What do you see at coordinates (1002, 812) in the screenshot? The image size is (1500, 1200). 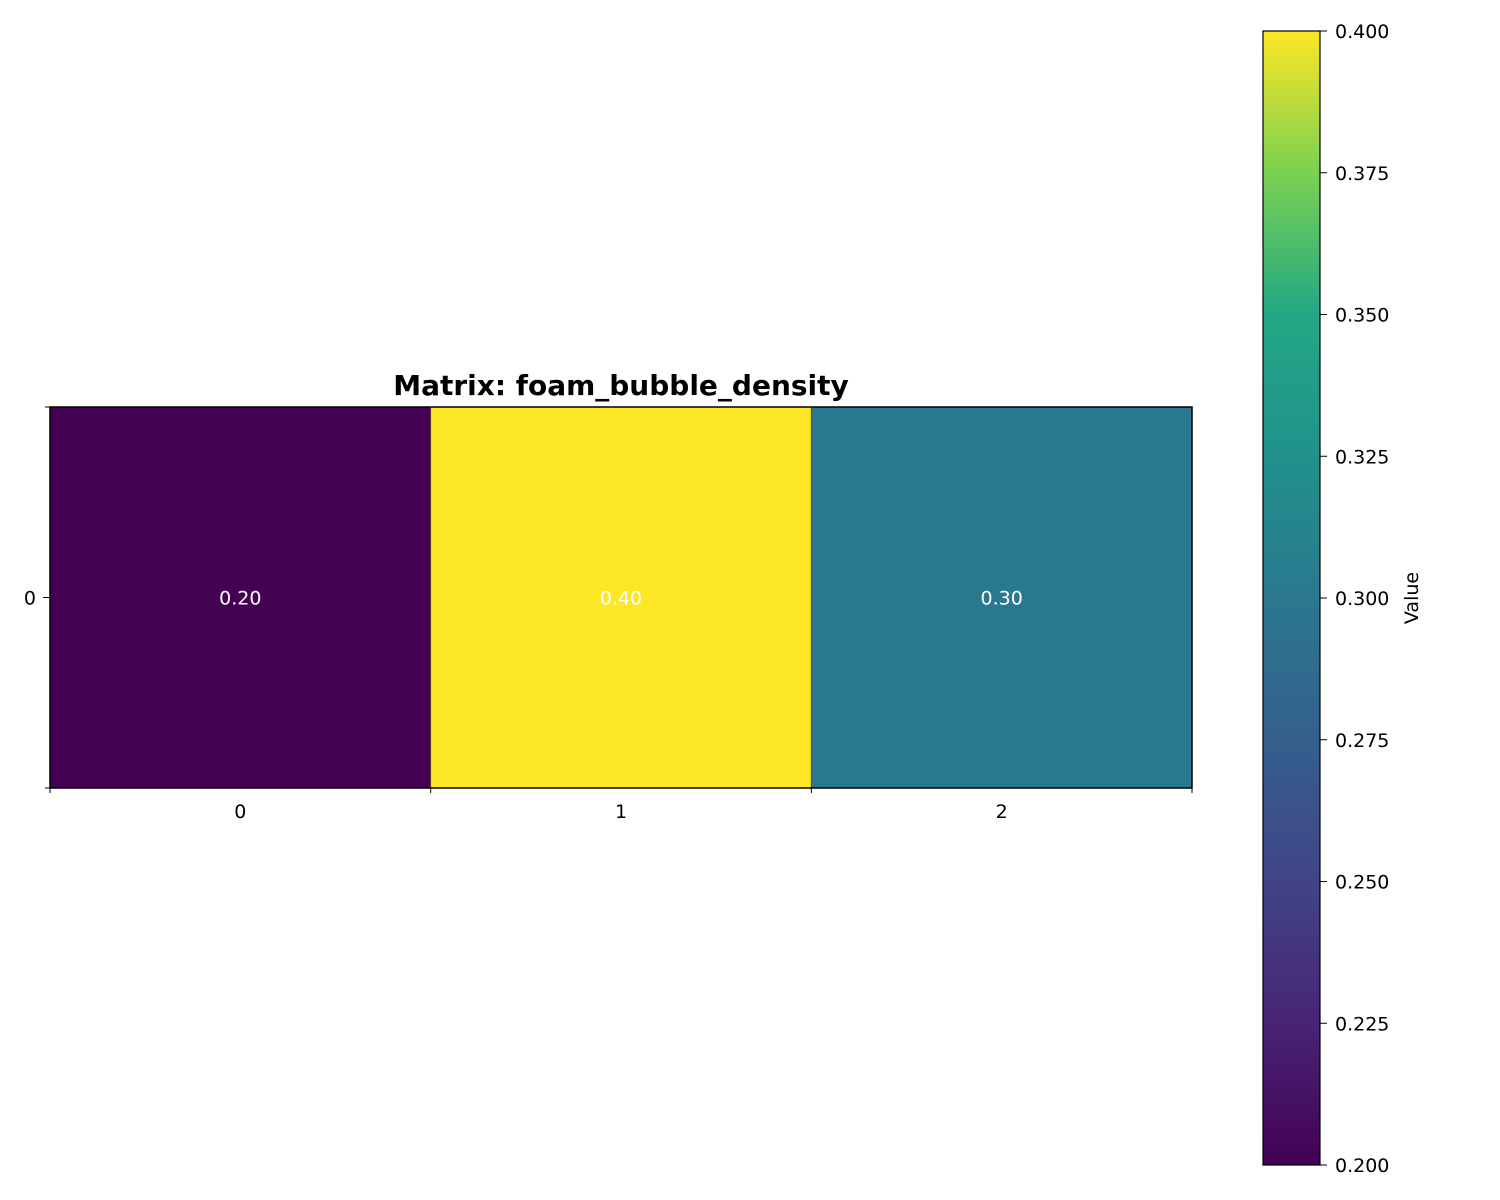 I see `x-tick-label: 2` at bounding box center [1002, 812].